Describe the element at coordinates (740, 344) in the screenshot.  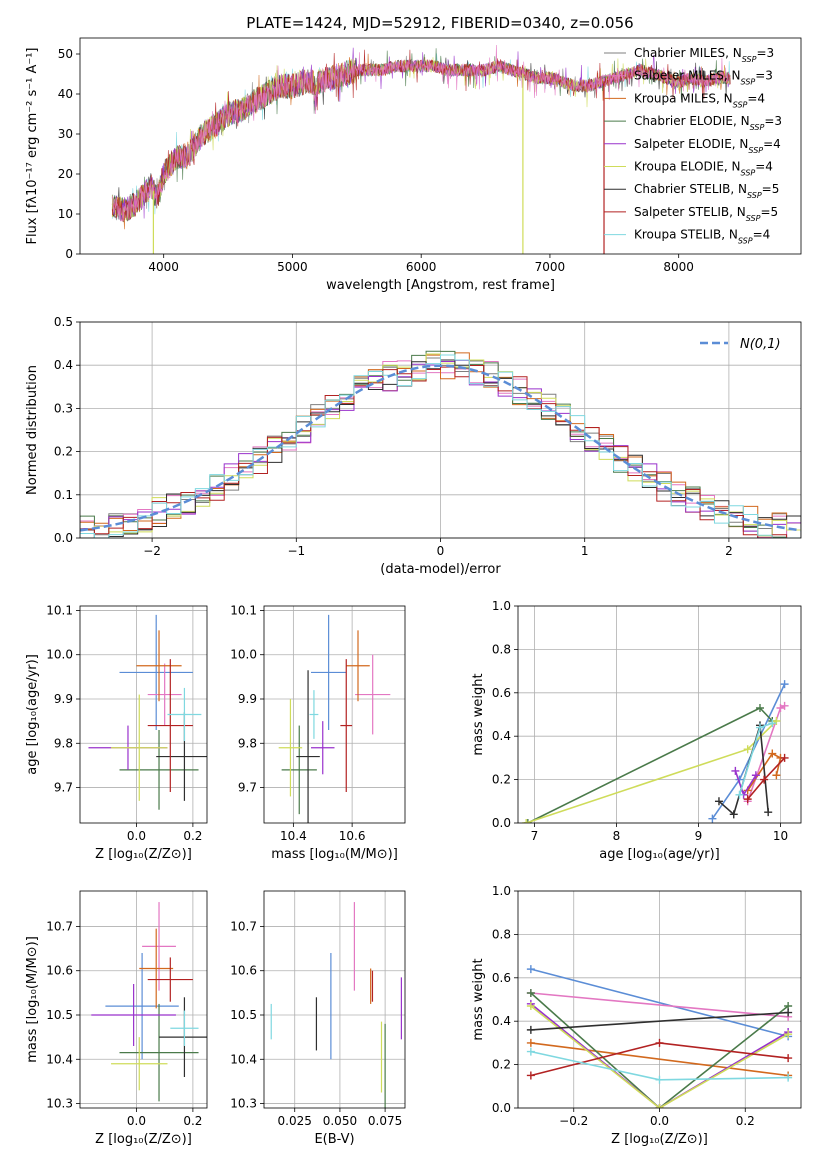
I see `legend: N(0,1)` at that location.